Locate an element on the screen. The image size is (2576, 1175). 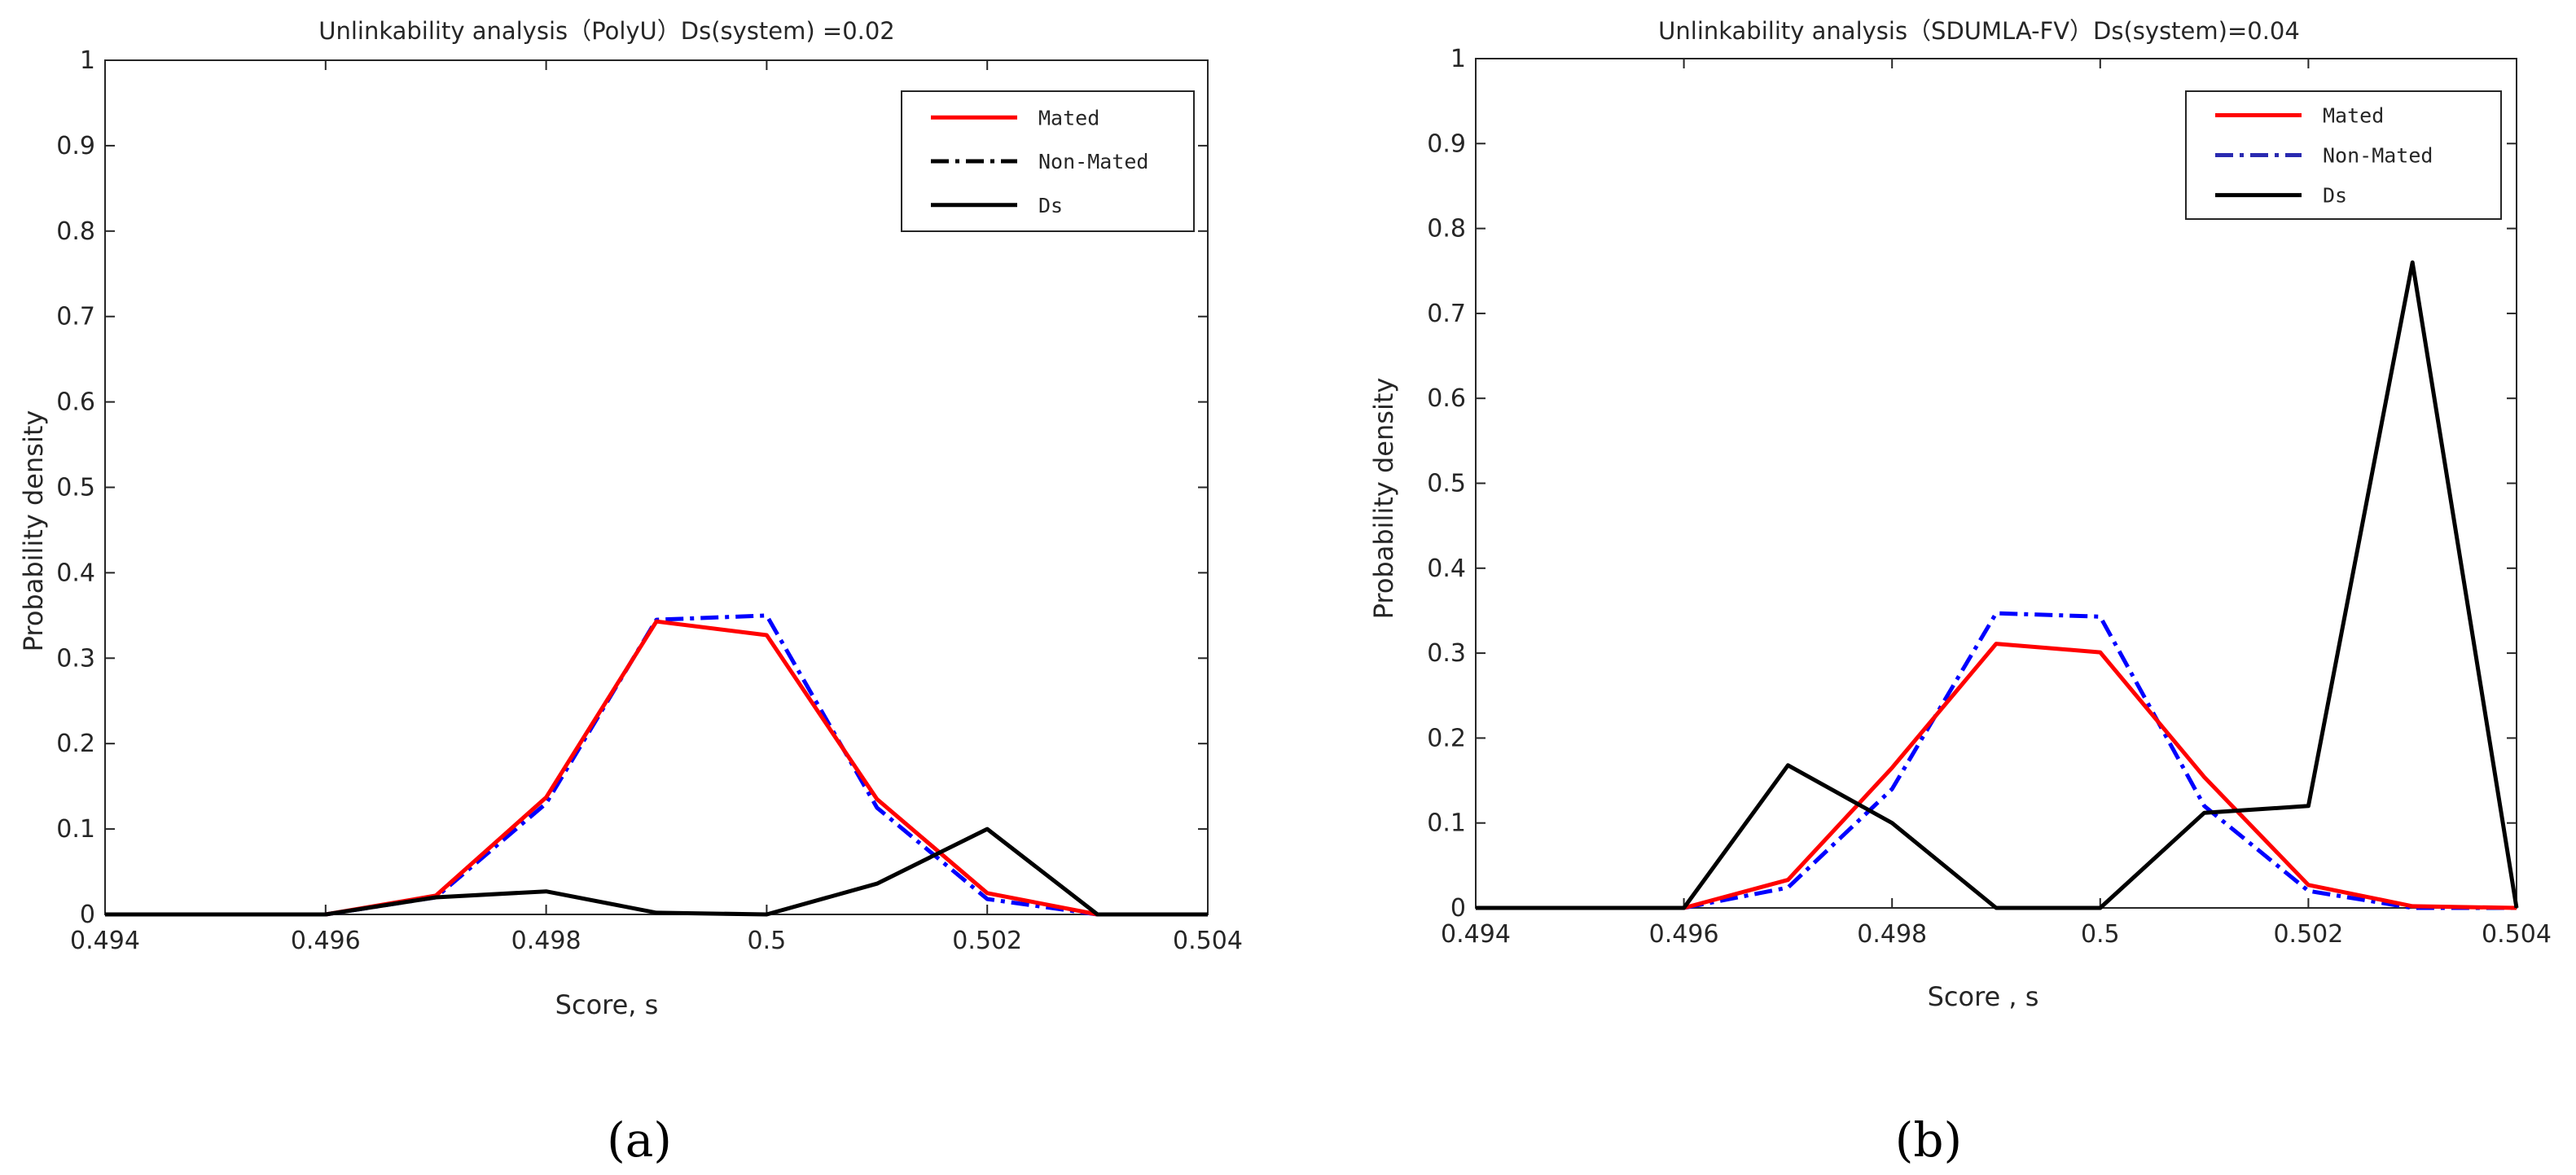
x-axis-label: Score , s is located at coordinates (1983, 997).